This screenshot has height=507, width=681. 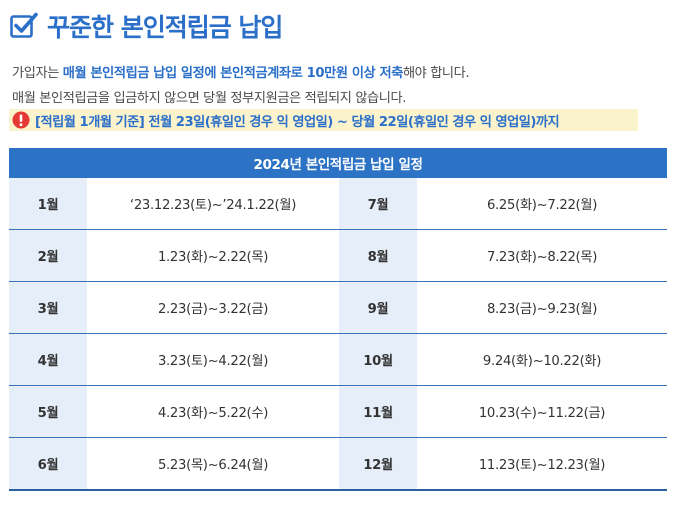 I want to click on period-cell: 11.23(토)~12.23(월), so click(x=542, y=464).